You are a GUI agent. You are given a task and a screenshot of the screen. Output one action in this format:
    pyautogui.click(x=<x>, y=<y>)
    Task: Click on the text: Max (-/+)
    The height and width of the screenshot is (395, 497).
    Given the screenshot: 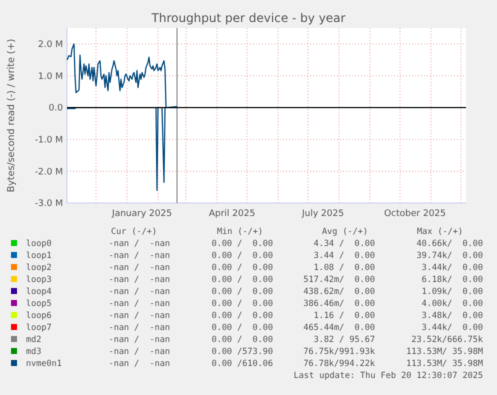 What is the action you would take?
    pyautogui.click(x=440, y=232)
    